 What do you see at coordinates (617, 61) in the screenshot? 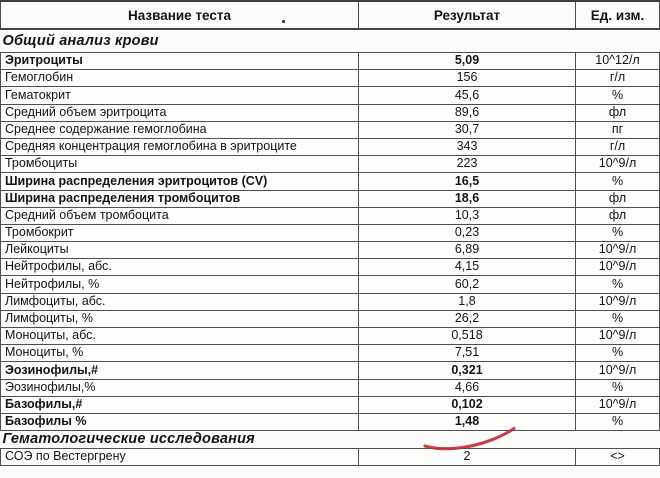
I see `unit-cell: 10^12/л` at bounding box center [617, 61].